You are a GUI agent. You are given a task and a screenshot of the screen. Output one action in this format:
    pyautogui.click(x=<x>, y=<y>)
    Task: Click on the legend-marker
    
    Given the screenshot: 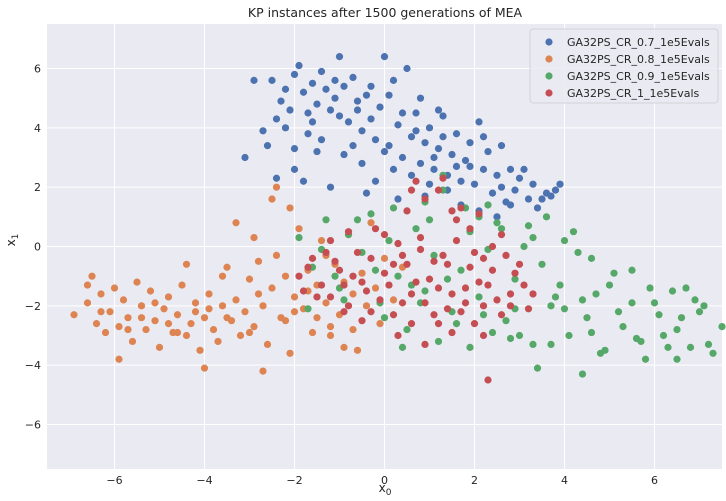 What is the action you would take?
    pyautogui.click(x=549, y=93)
    